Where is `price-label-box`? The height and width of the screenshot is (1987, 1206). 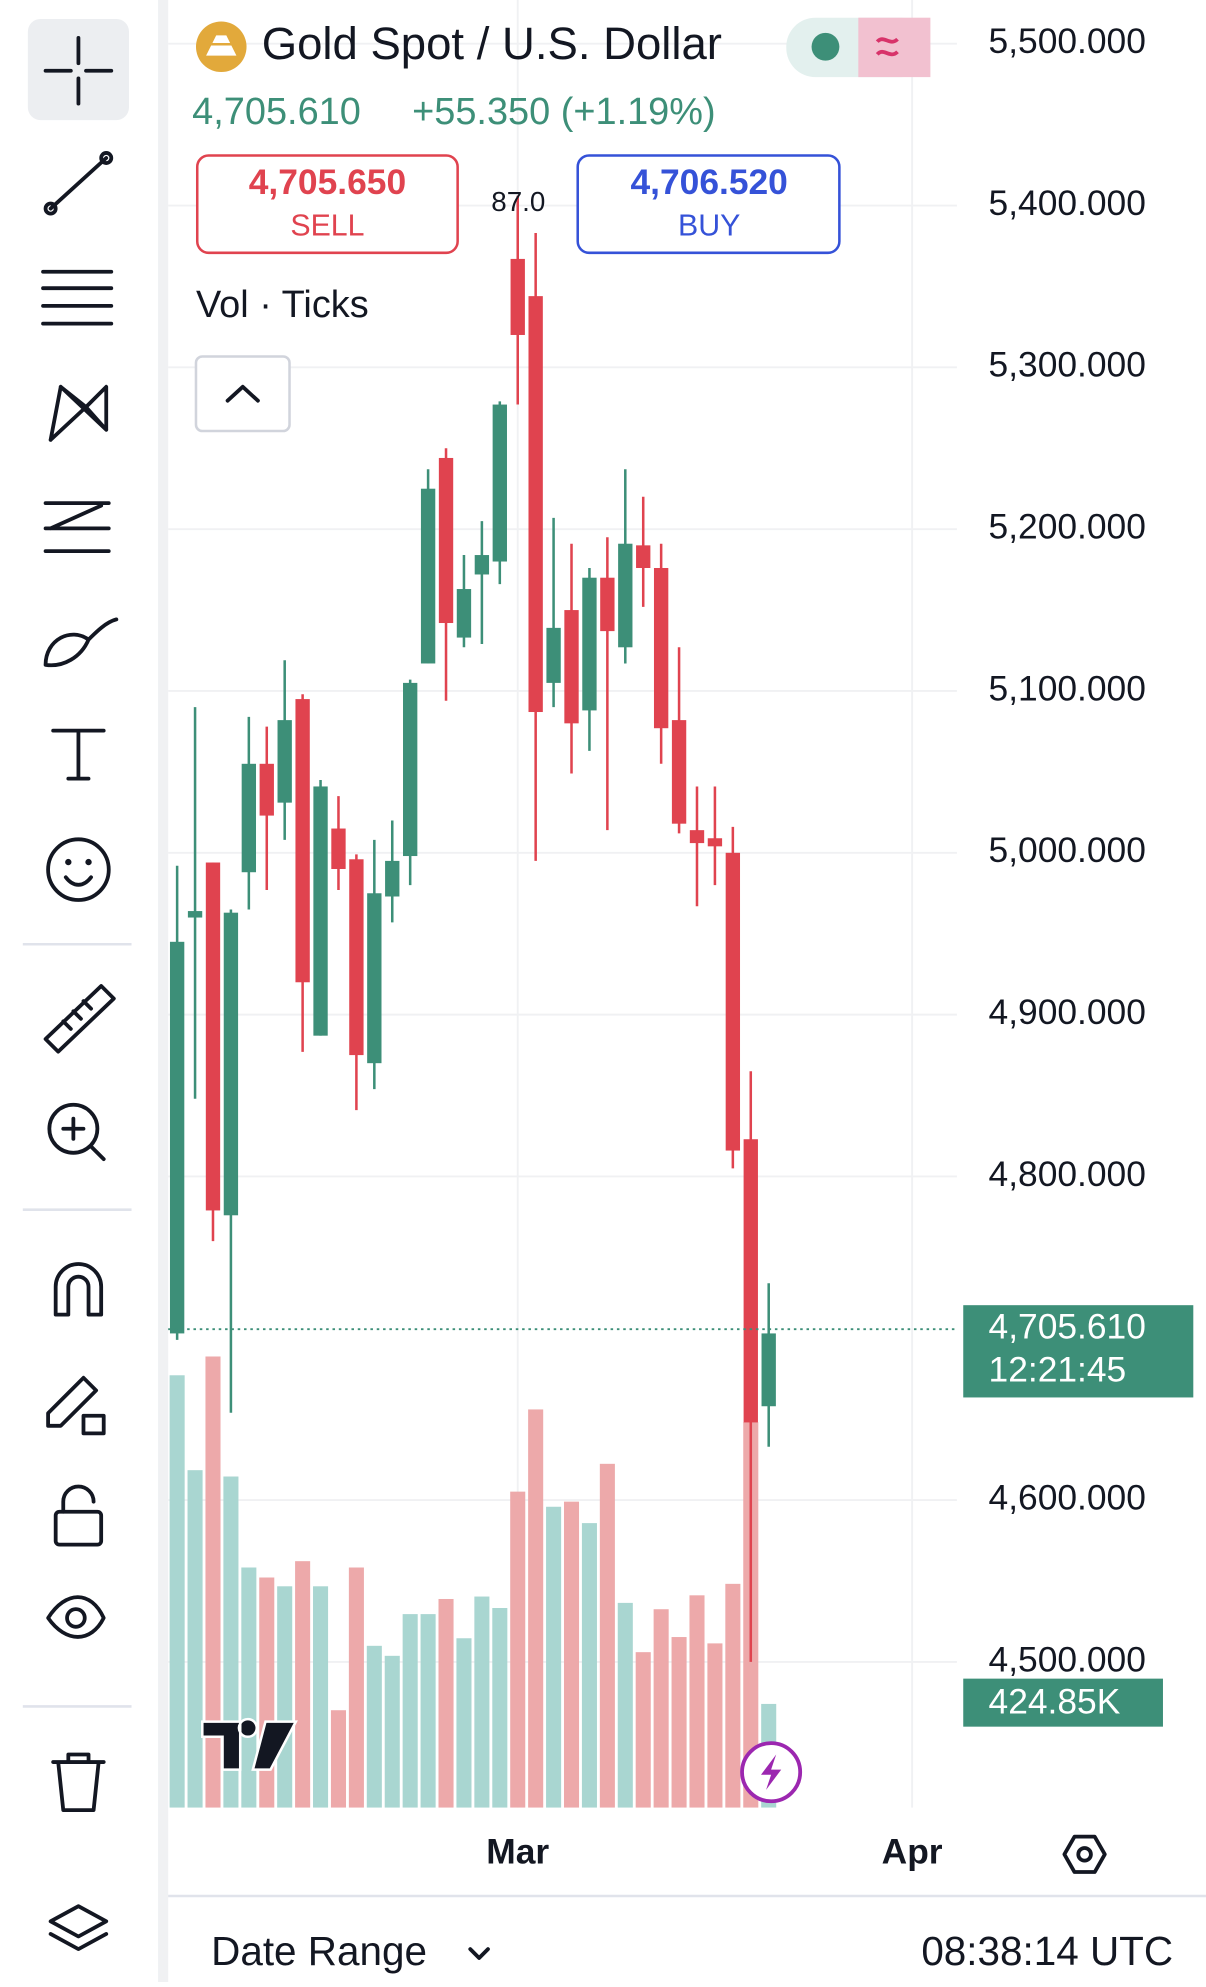
price-label-box is located at coordinates (1078, 1351).